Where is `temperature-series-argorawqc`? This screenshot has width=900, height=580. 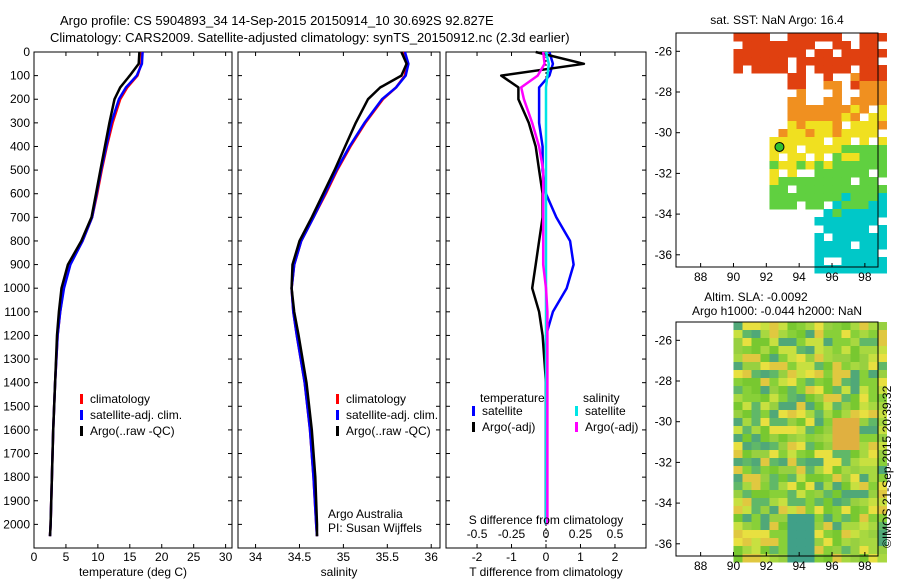
temperature-series-argorawqc is located at coordinates (94, 294).